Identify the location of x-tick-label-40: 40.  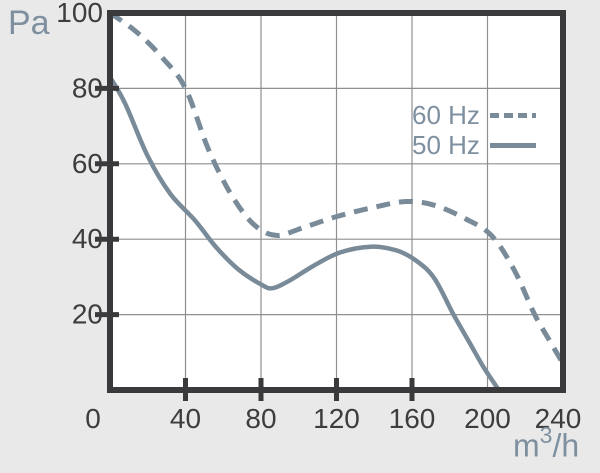
(185, 418).